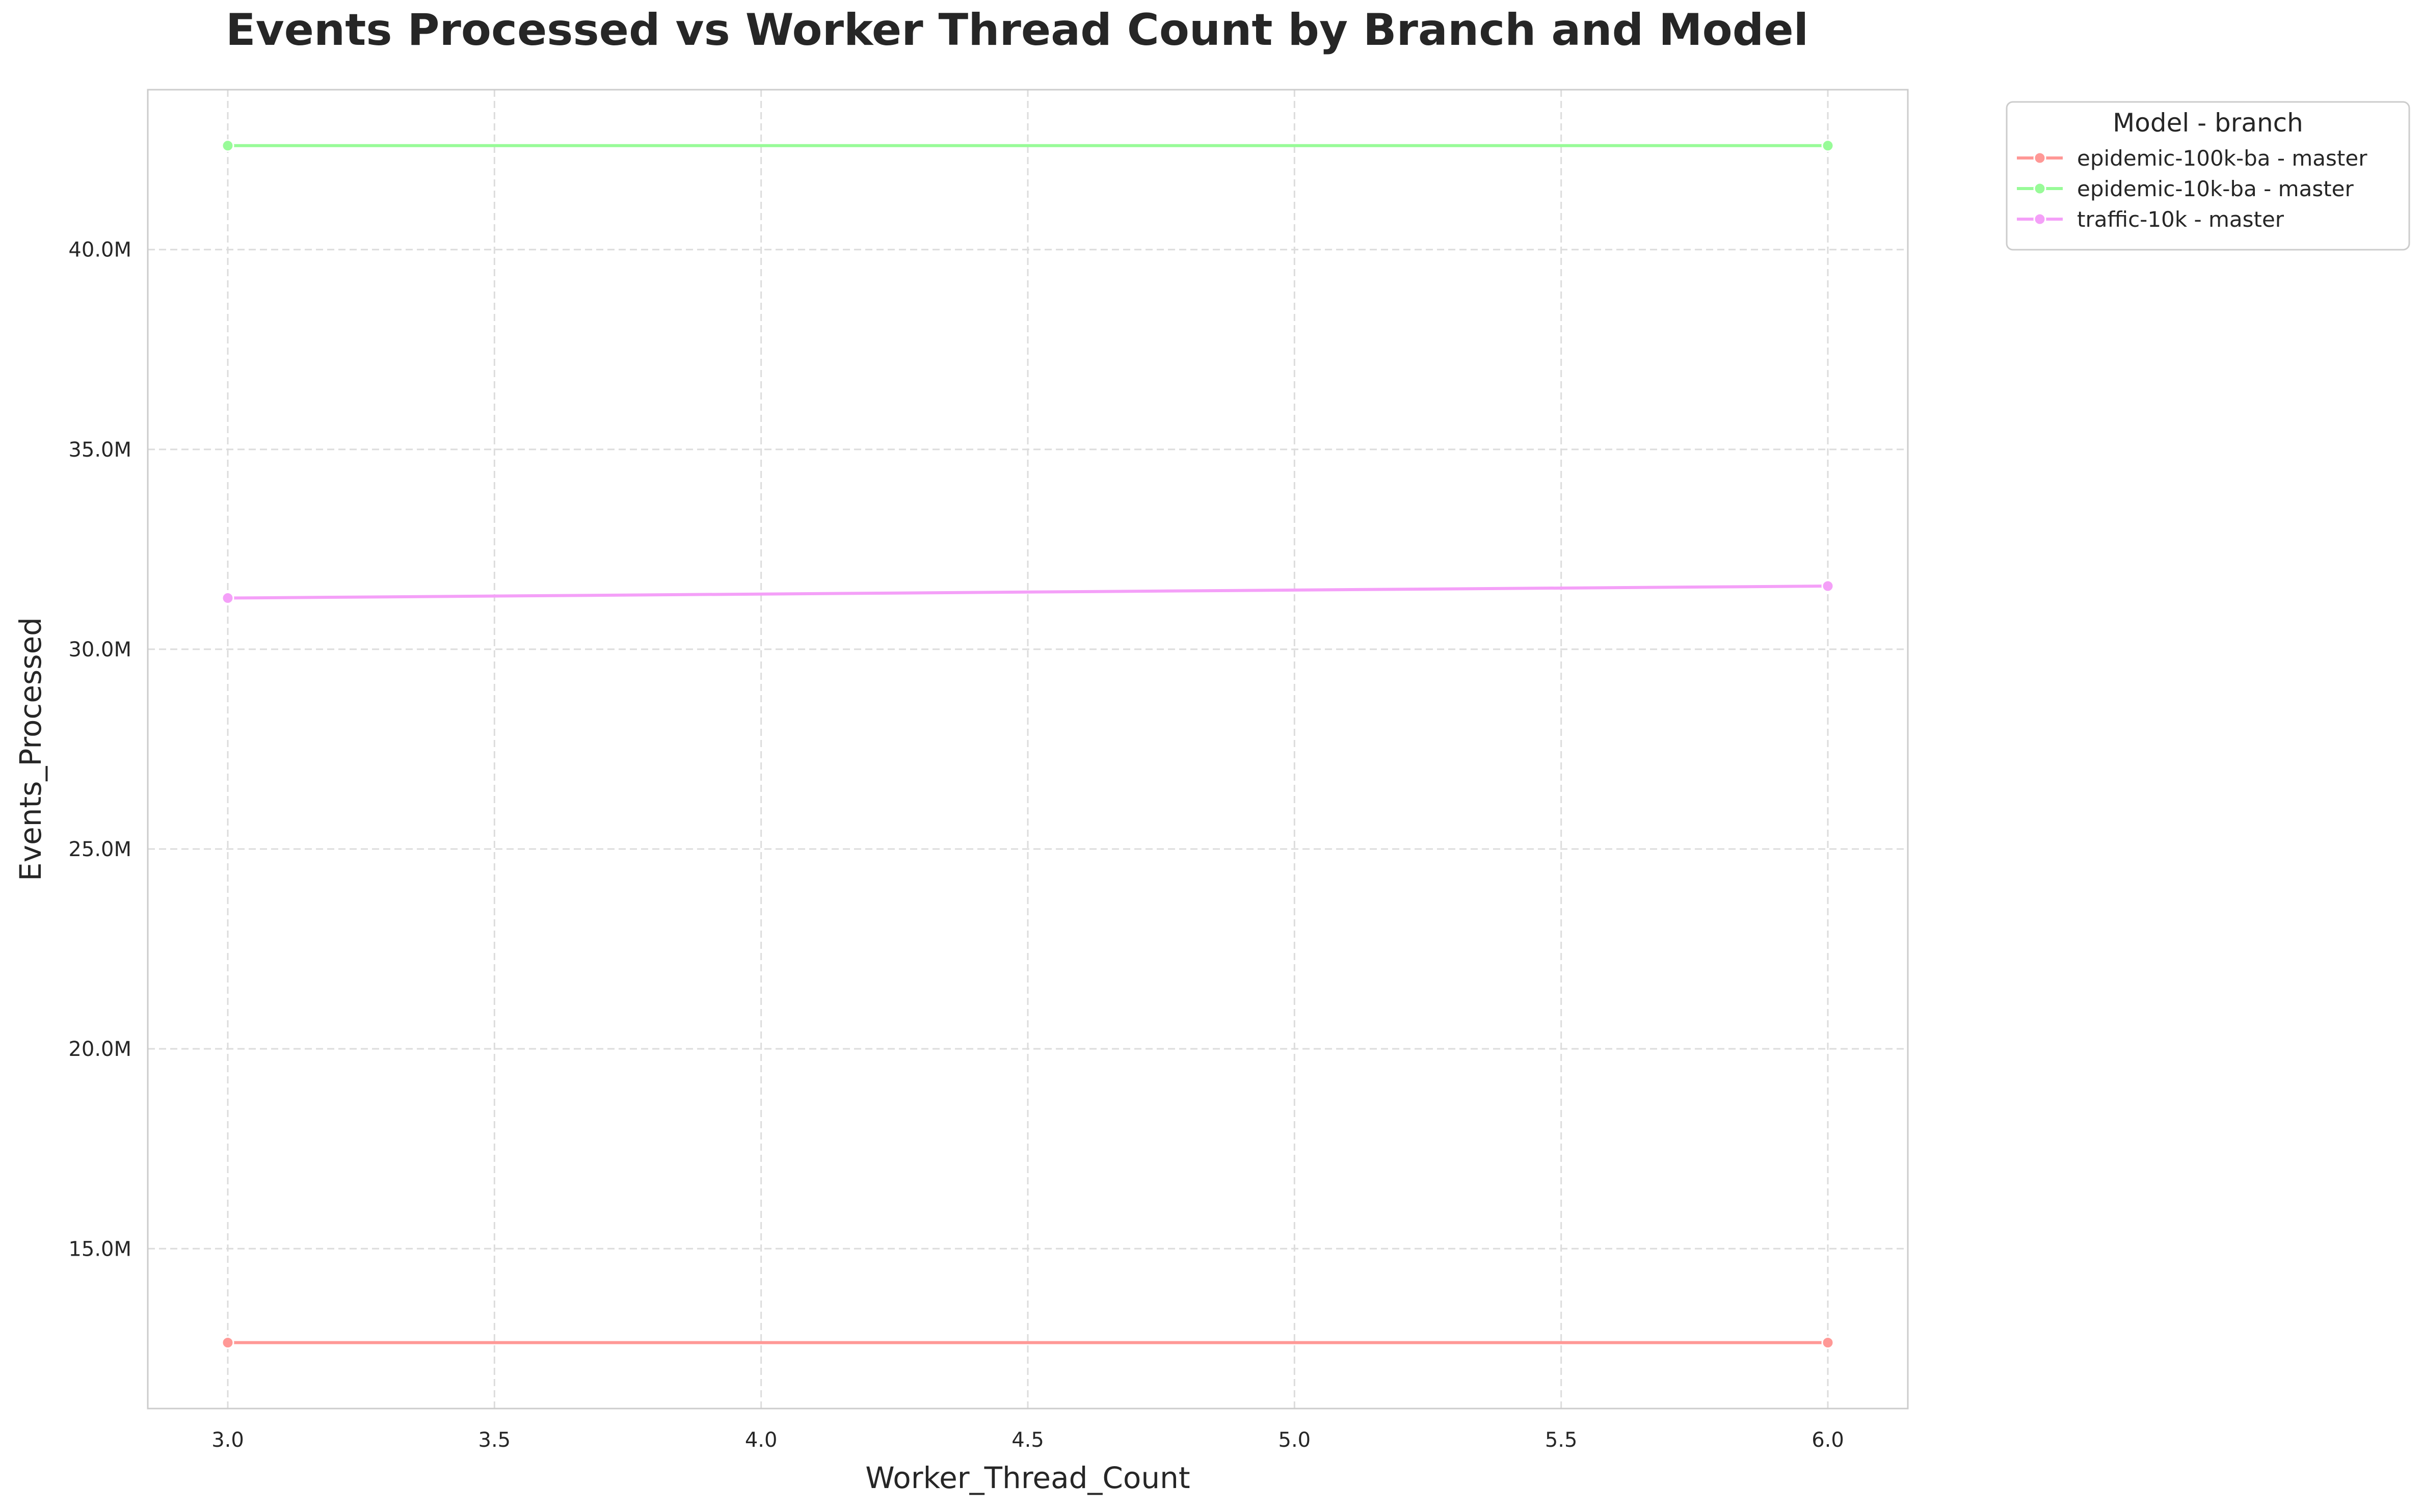  I want to click on x-tick-label: 6.0, so click(1828, 1440).